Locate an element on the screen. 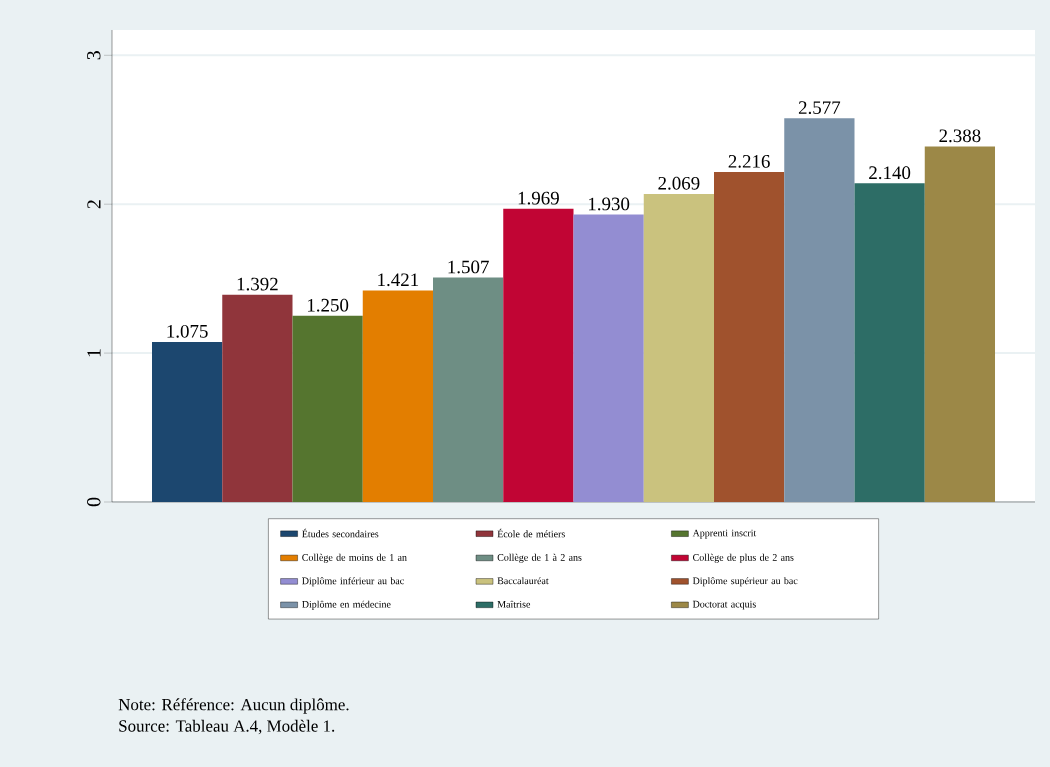 The image size is (1050, 767). data-label: 1.421 is located at coordinates (398, 280).